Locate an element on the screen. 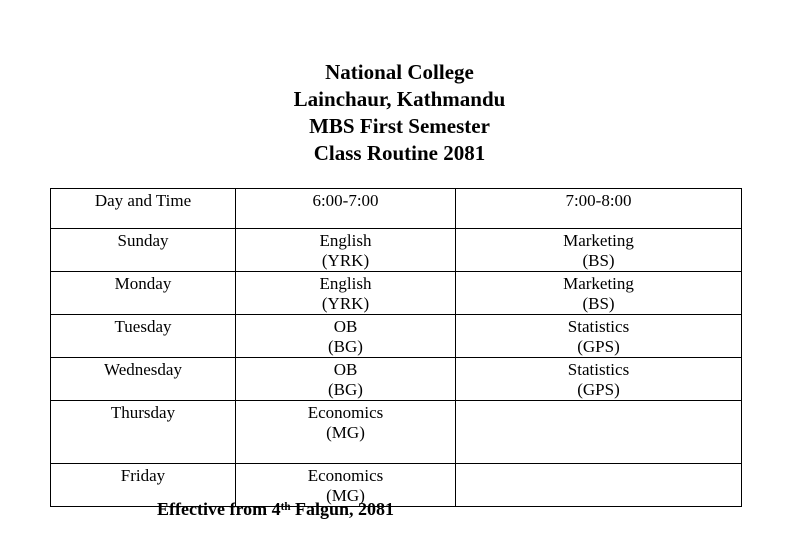 The height and width of the screenshot is (550, 799). day-cell: Monday is located at coordinates (143, 293).